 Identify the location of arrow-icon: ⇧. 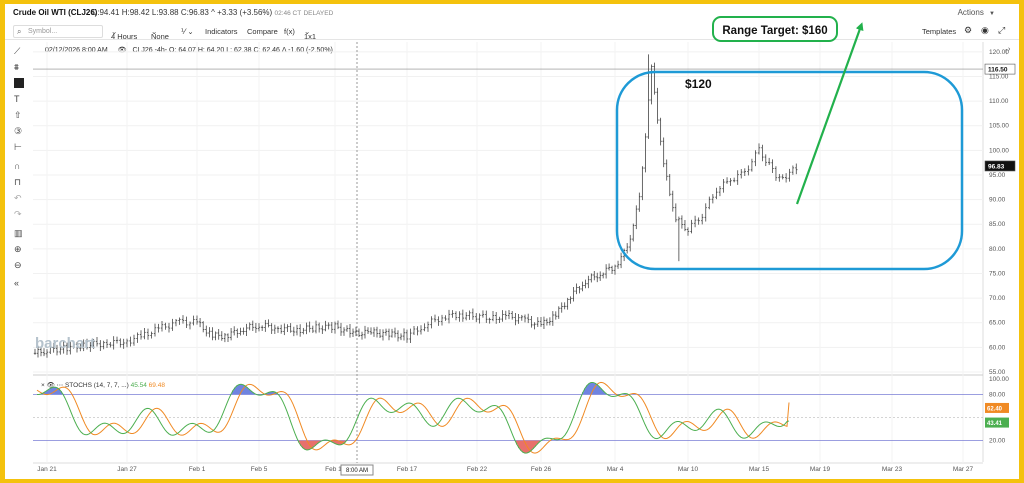
(18, 115).